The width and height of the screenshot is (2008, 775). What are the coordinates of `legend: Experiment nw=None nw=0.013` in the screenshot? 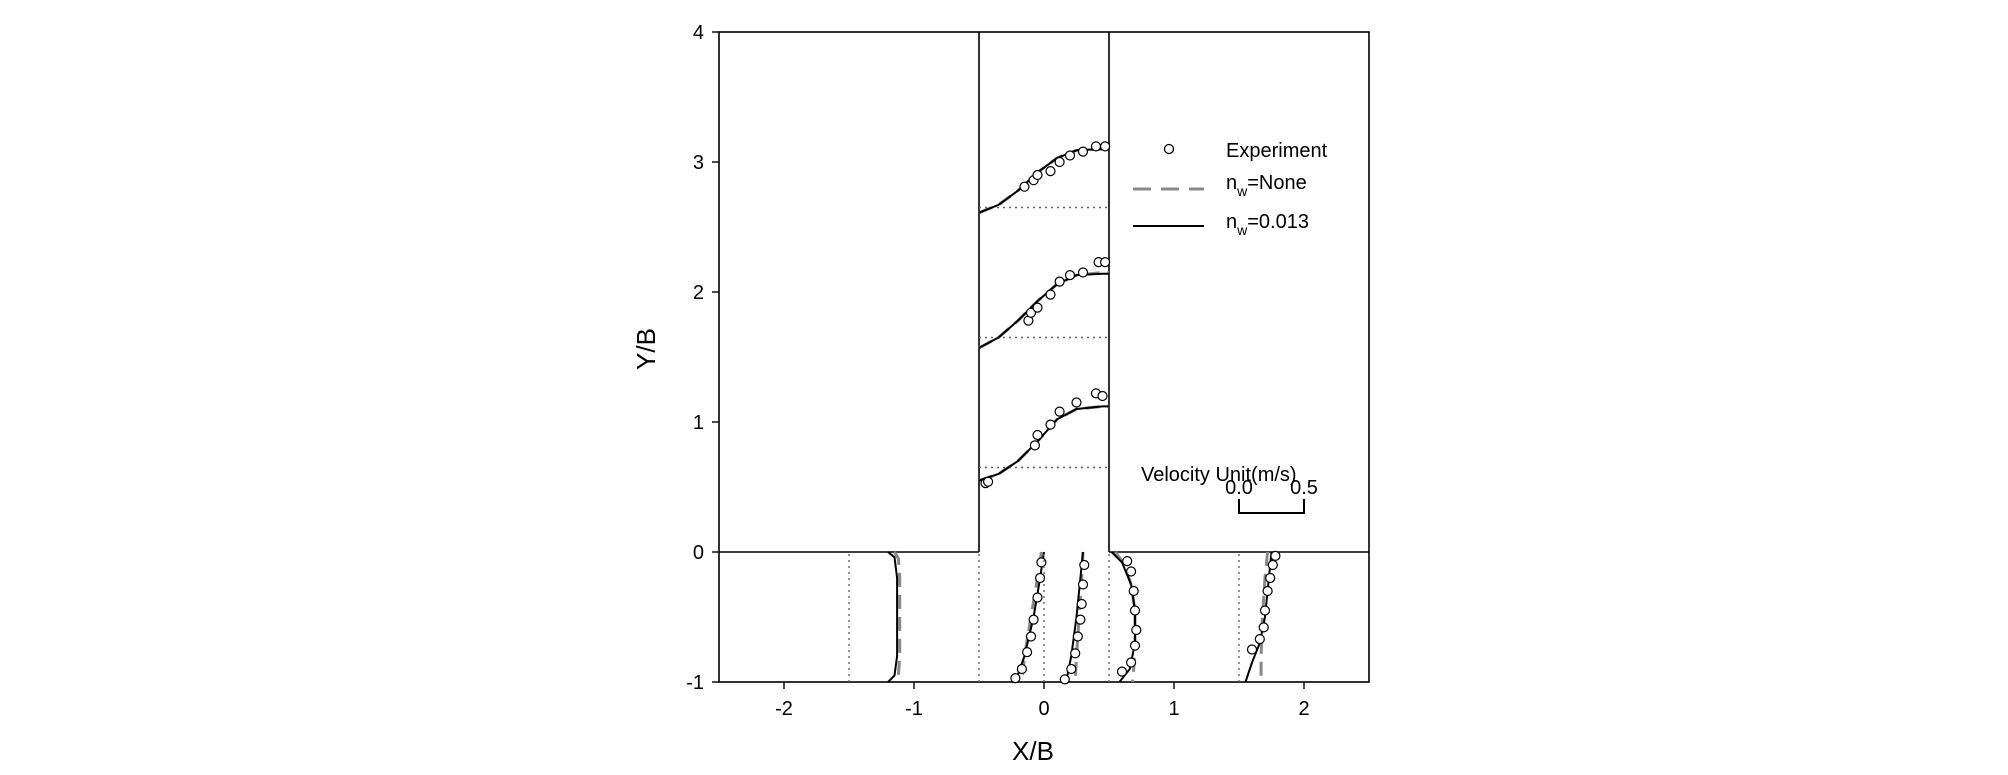 It's located at (1230, 189).